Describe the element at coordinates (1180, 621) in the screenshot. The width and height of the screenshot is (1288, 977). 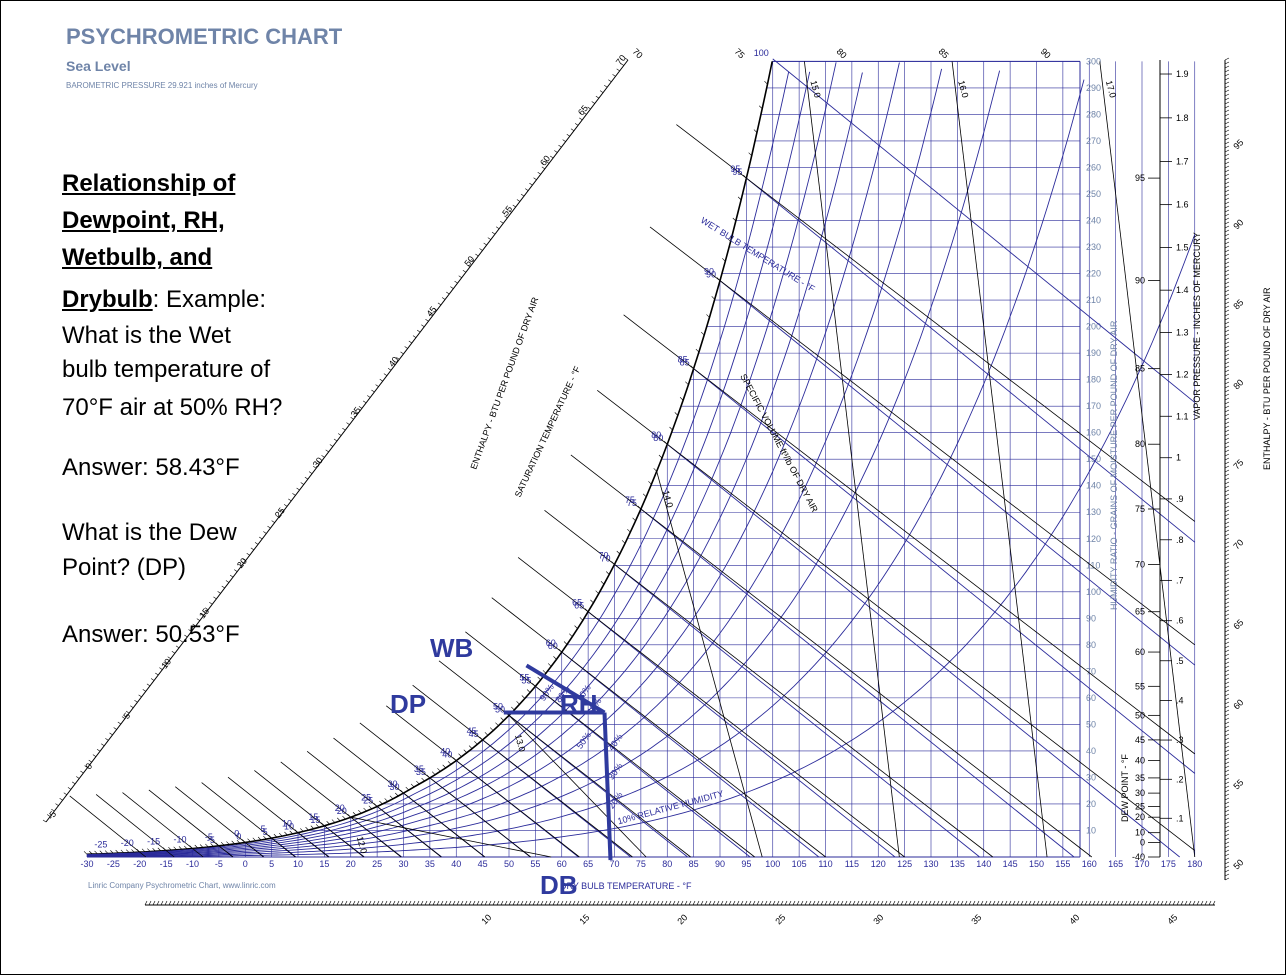
I see `vapor-pressure-tick-label: .6` at that location.